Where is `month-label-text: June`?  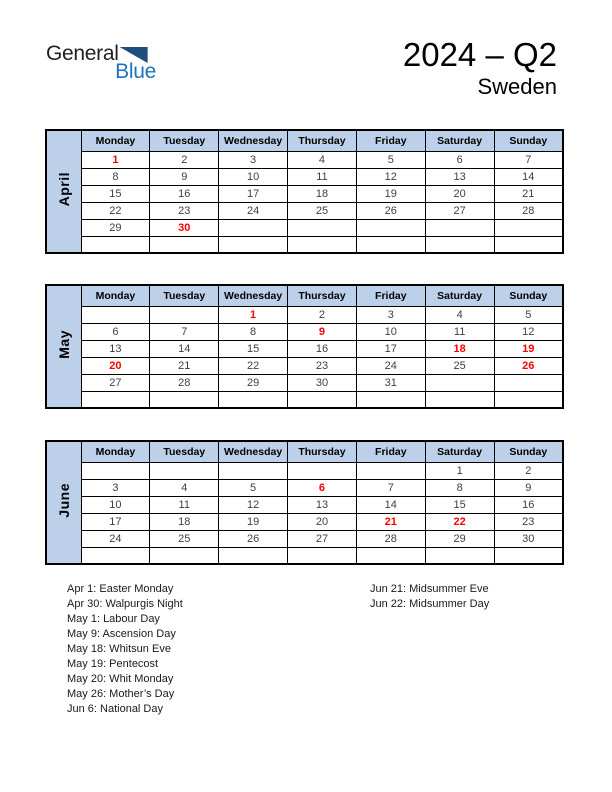
month-label-text: June is located at coordinates (63, 500).